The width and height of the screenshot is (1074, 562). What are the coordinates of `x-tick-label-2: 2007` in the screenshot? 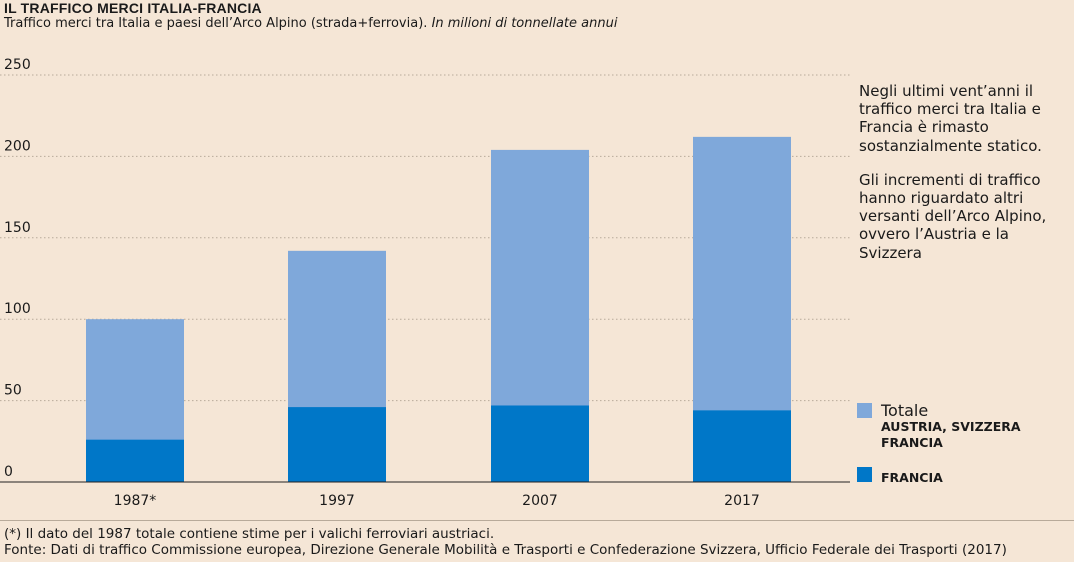 It's located at (540, 501).